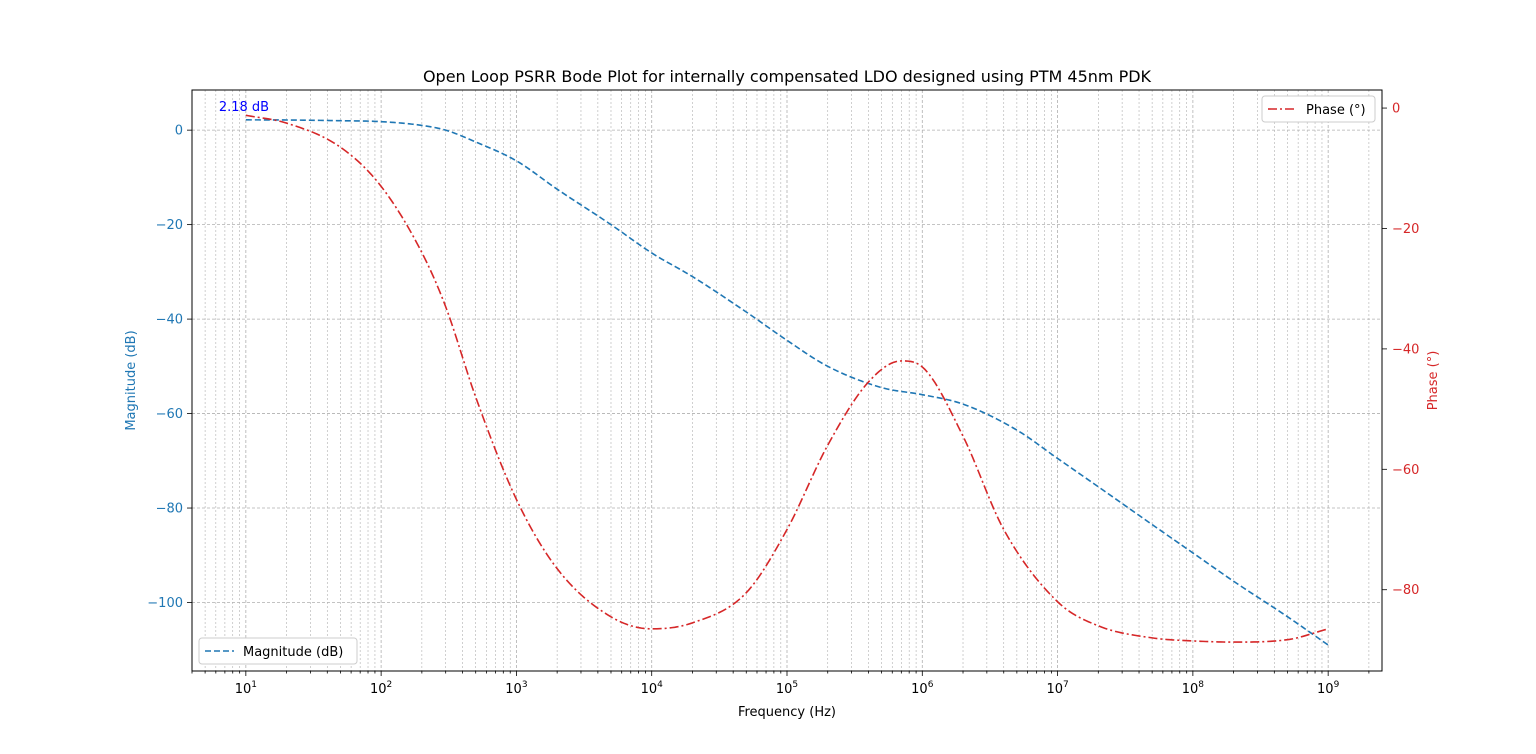  I want to click on x-tick-label: 10⁷, so click(1057, 688).